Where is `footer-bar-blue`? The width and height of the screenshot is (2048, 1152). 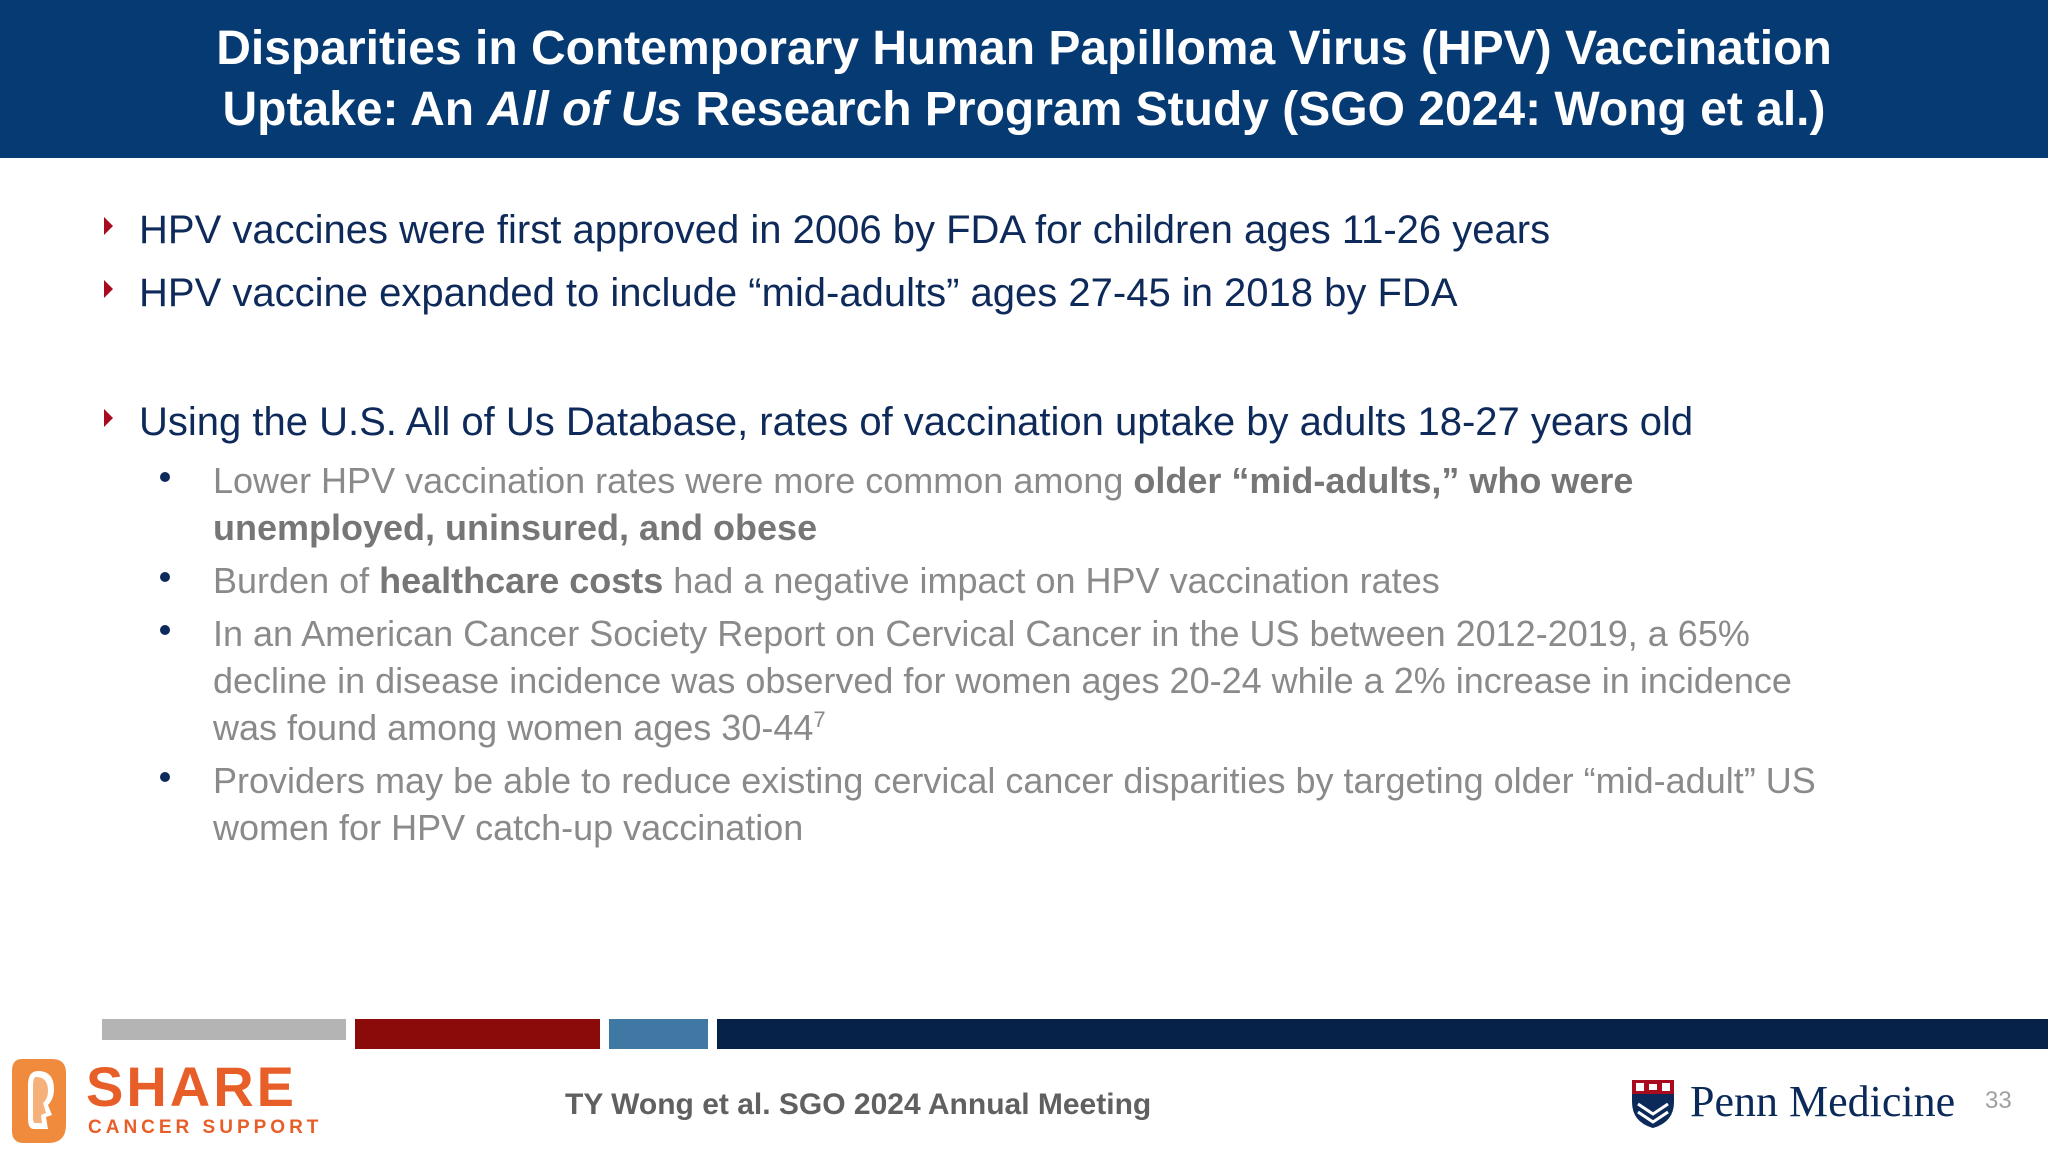 footer-bar-blue is located at coordinates (658, 1034).